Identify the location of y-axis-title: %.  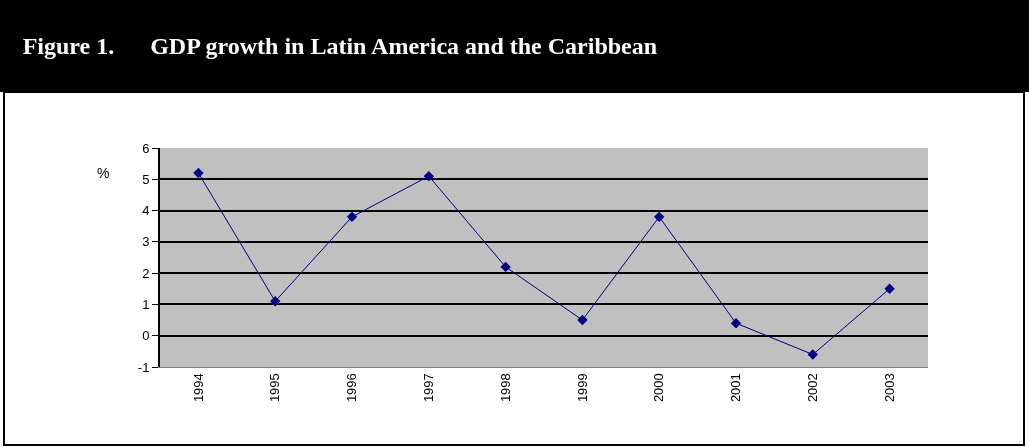
(103, 173).